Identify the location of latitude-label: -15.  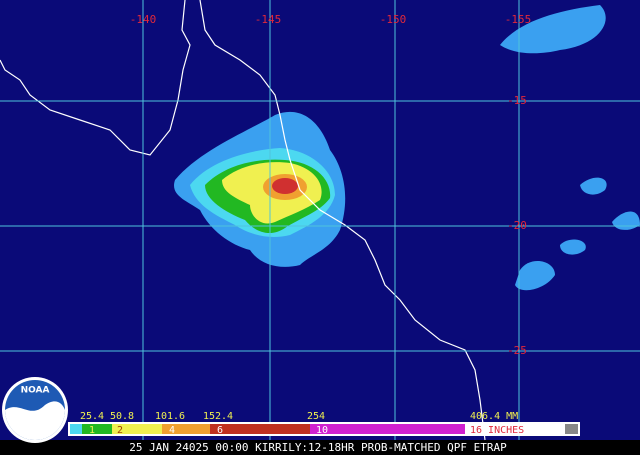
(517, 100).